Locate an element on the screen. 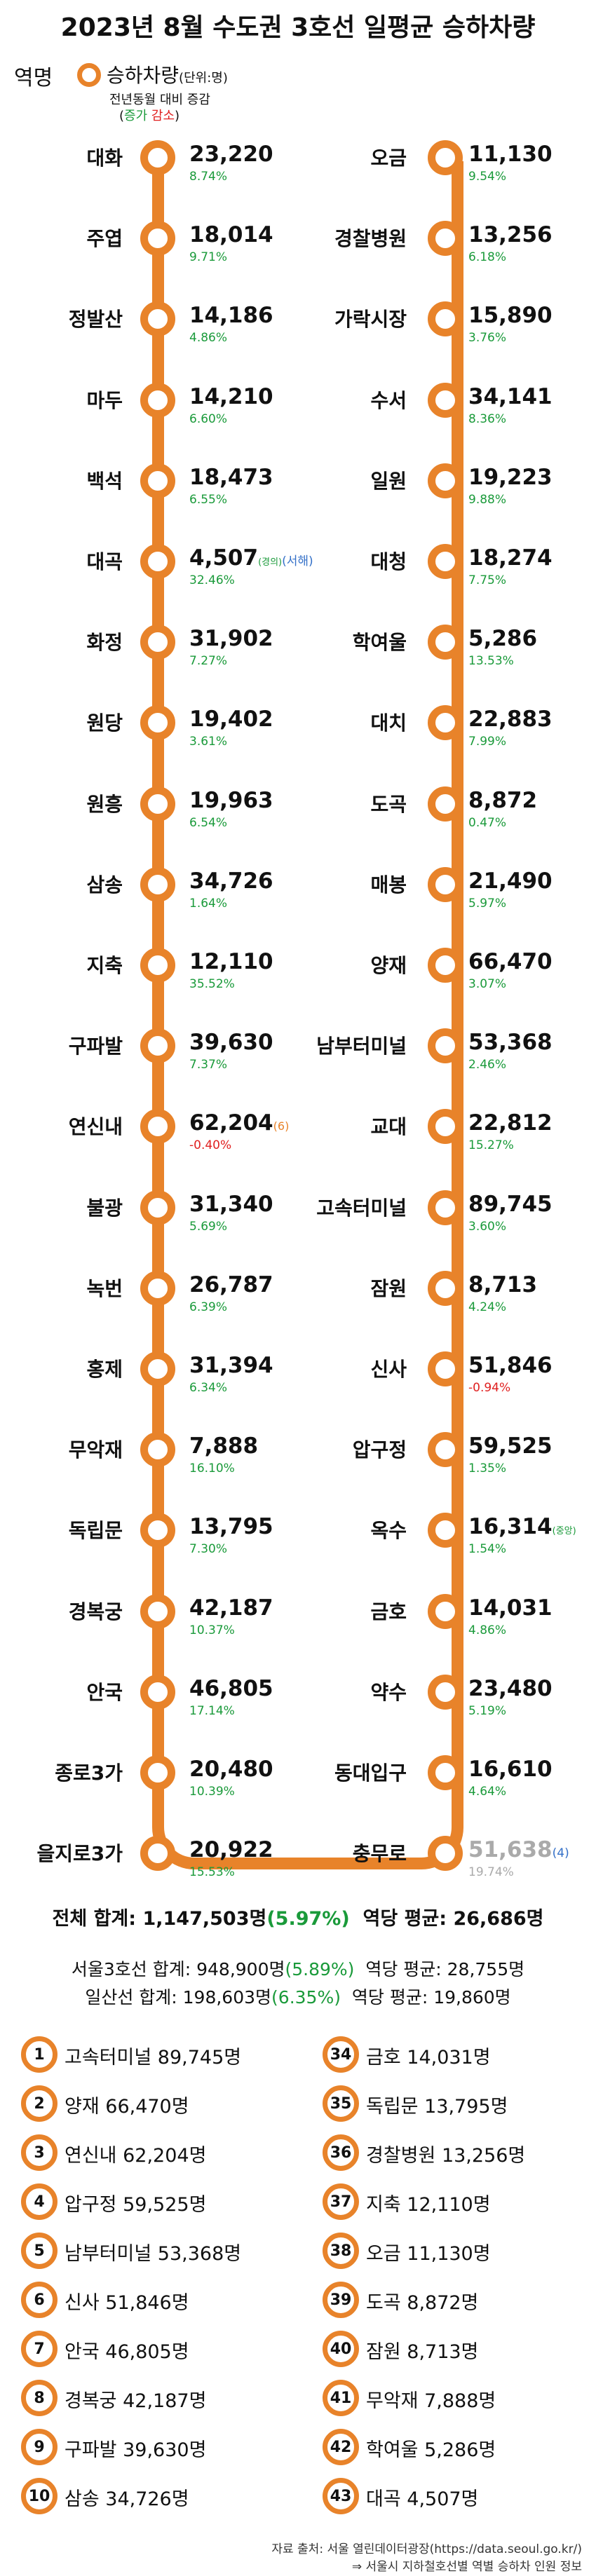 This screenshot has height=2576, width=596. station-value: 22,812 is located at coordinates (510, 1123).